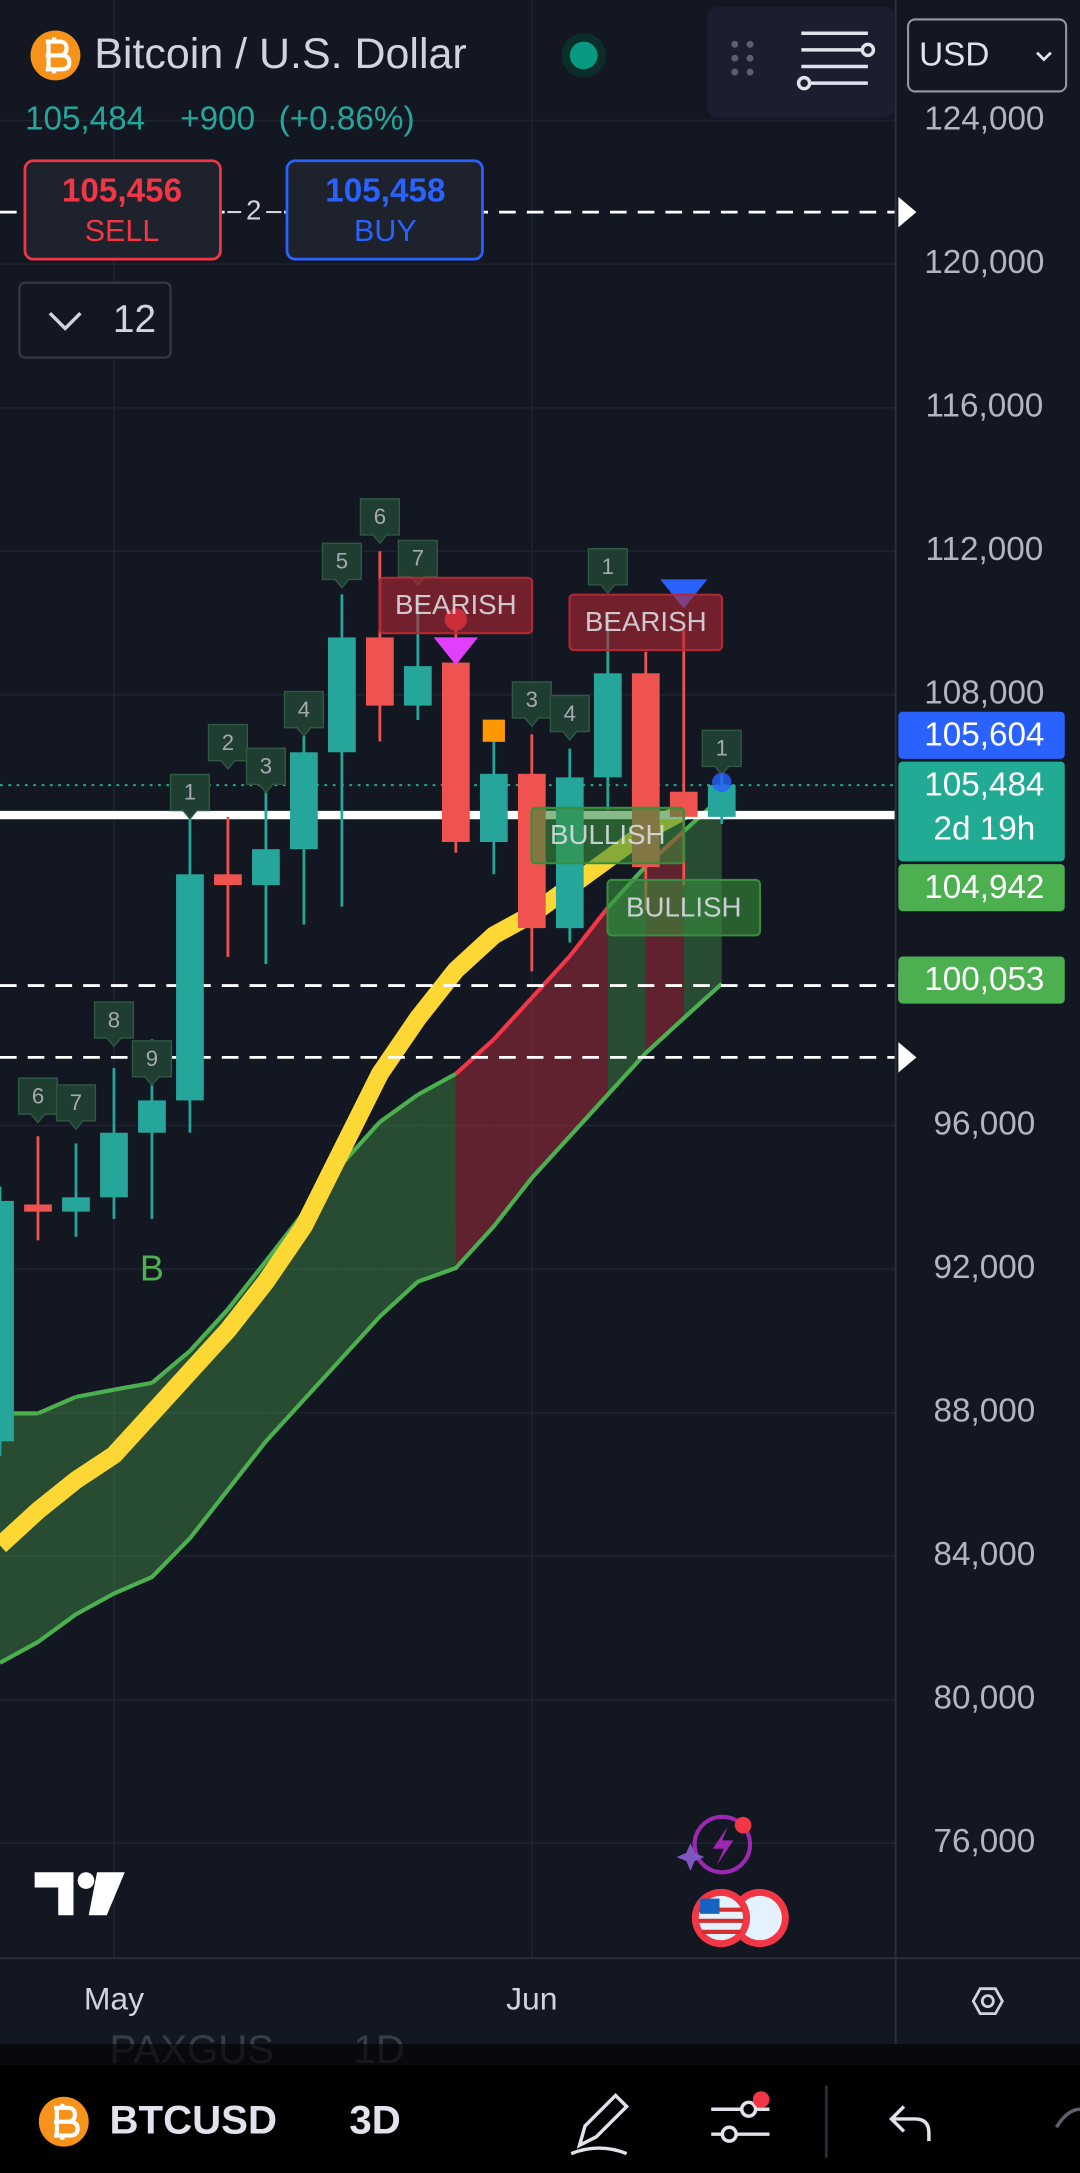 This screenshot has width=1080, height=2173. What do you see at coordinates (385, 231) in the screenshot?
I see `buy-label: BUY` at bounding box center [385, 231].